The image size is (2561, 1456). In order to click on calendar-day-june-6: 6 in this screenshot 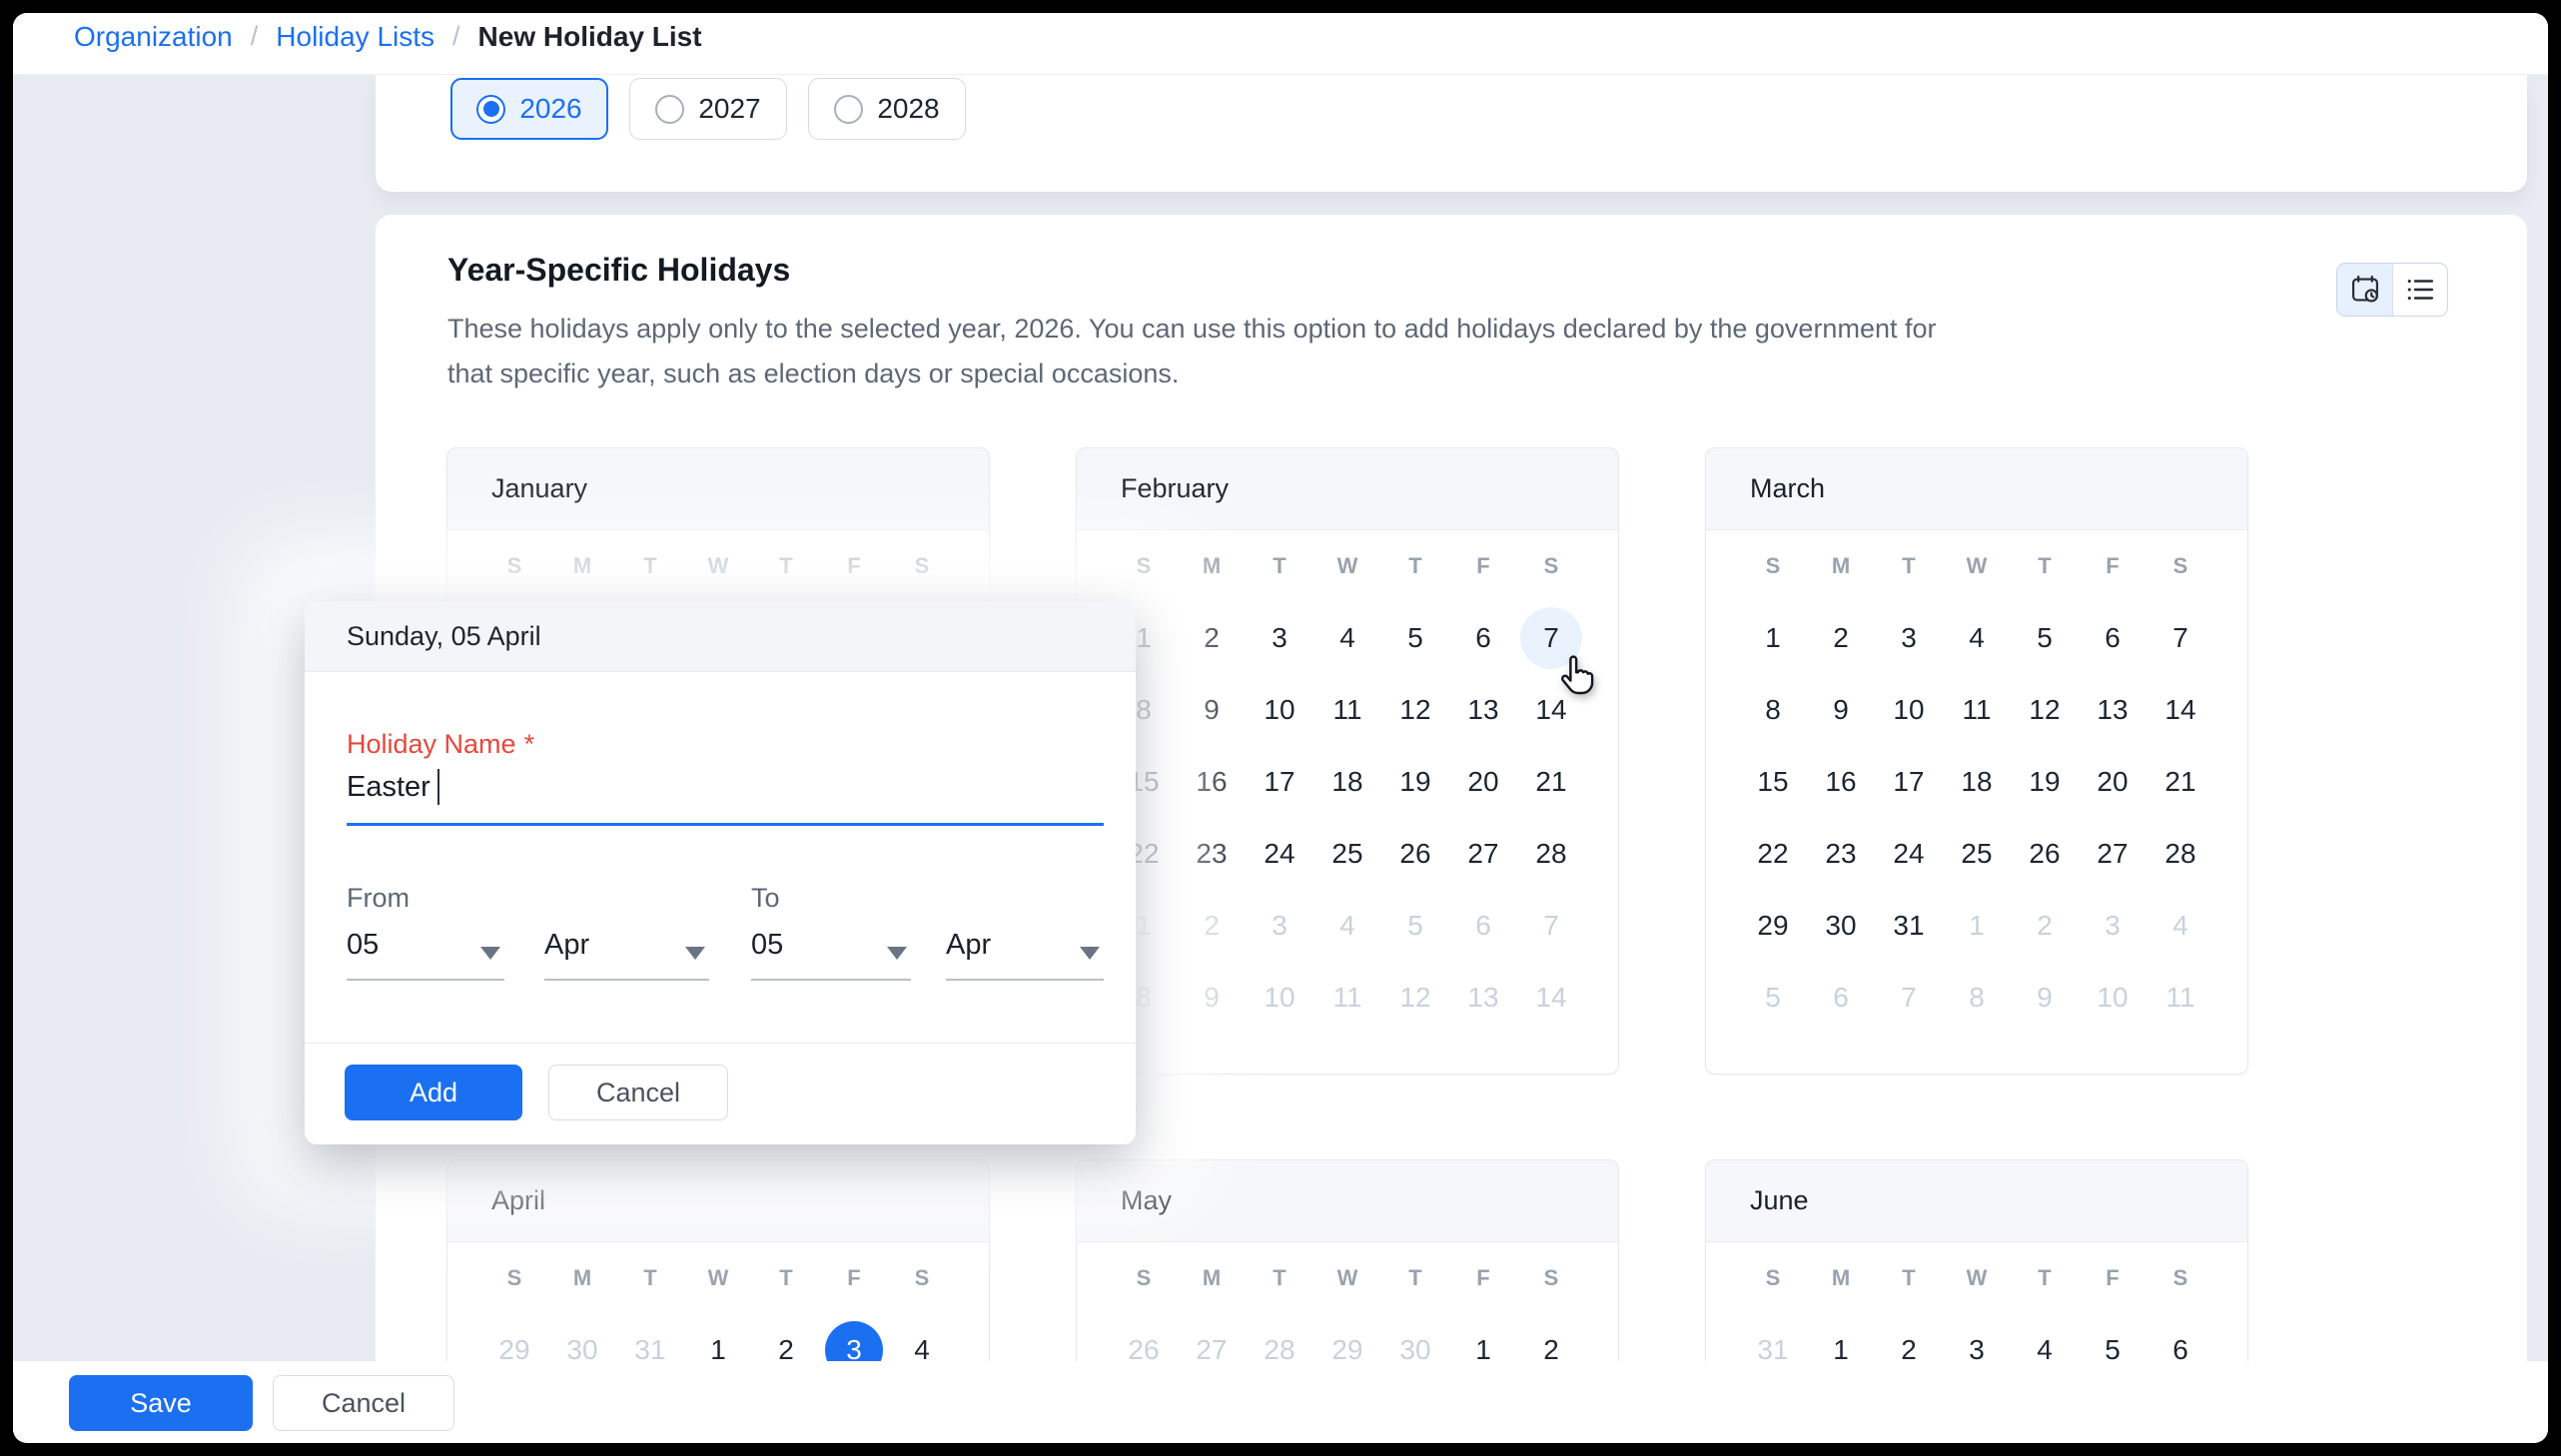, I will do `click(2180, 1350)`.